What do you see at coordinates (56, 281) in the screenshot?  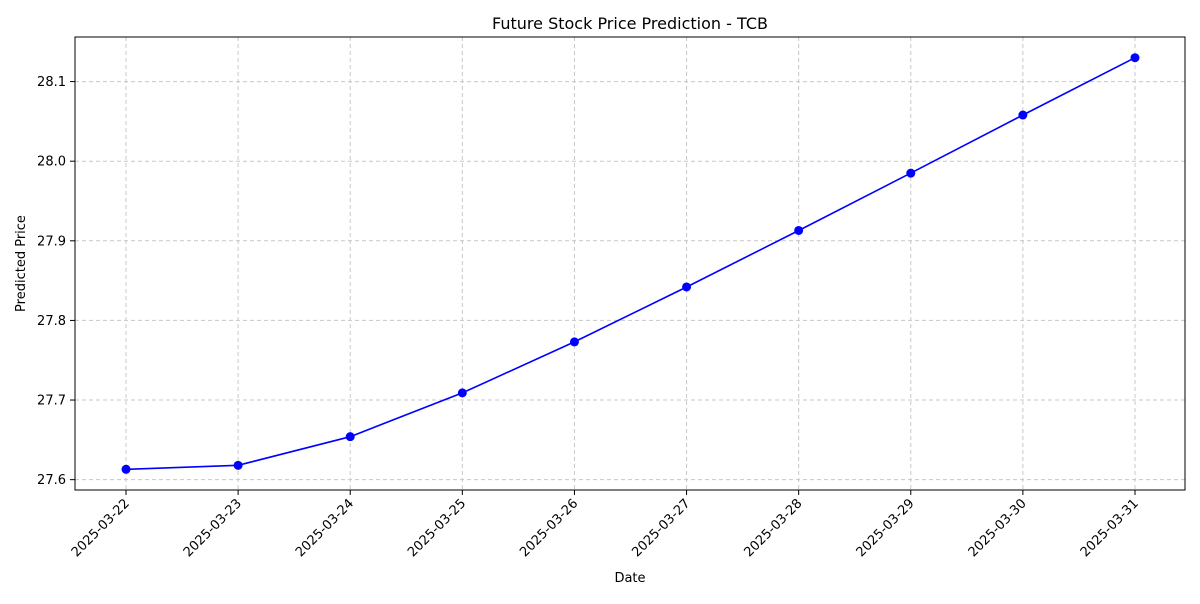 I see `y-axis: 27.6 27.7 27.8 27.9 28.0 28.1` at bounding box center [56, 281].